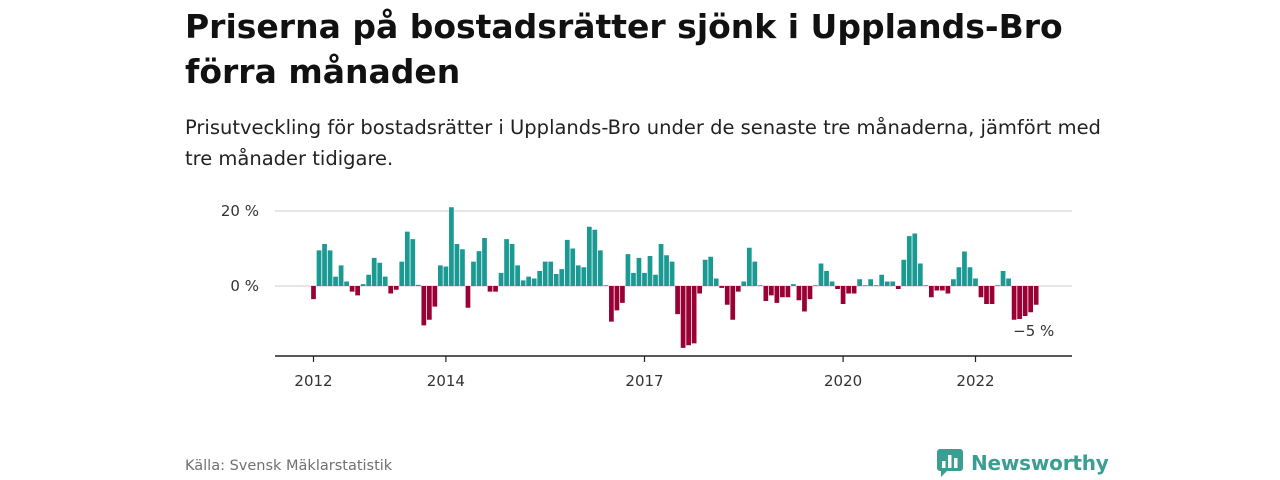 This screenshot has width=1280, height=480. What do you see at coordinates (244, 286) in the screenshot?
I see `y-tick-label: 0 %` at bounding box center [244, 286].